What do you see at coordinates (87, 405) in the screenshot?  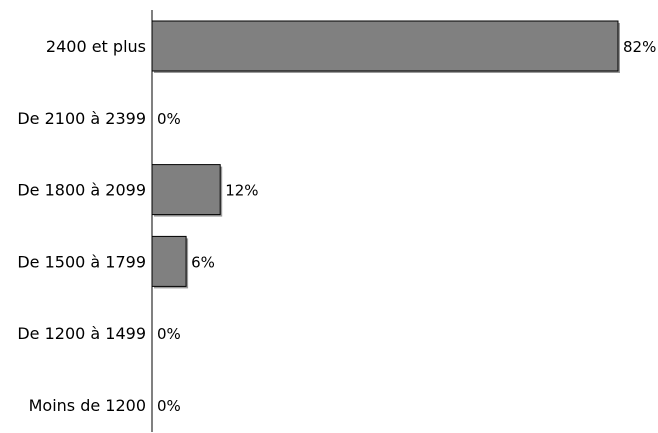 I see `category-label: Moins de 1200` at bounding box center [87, 405].